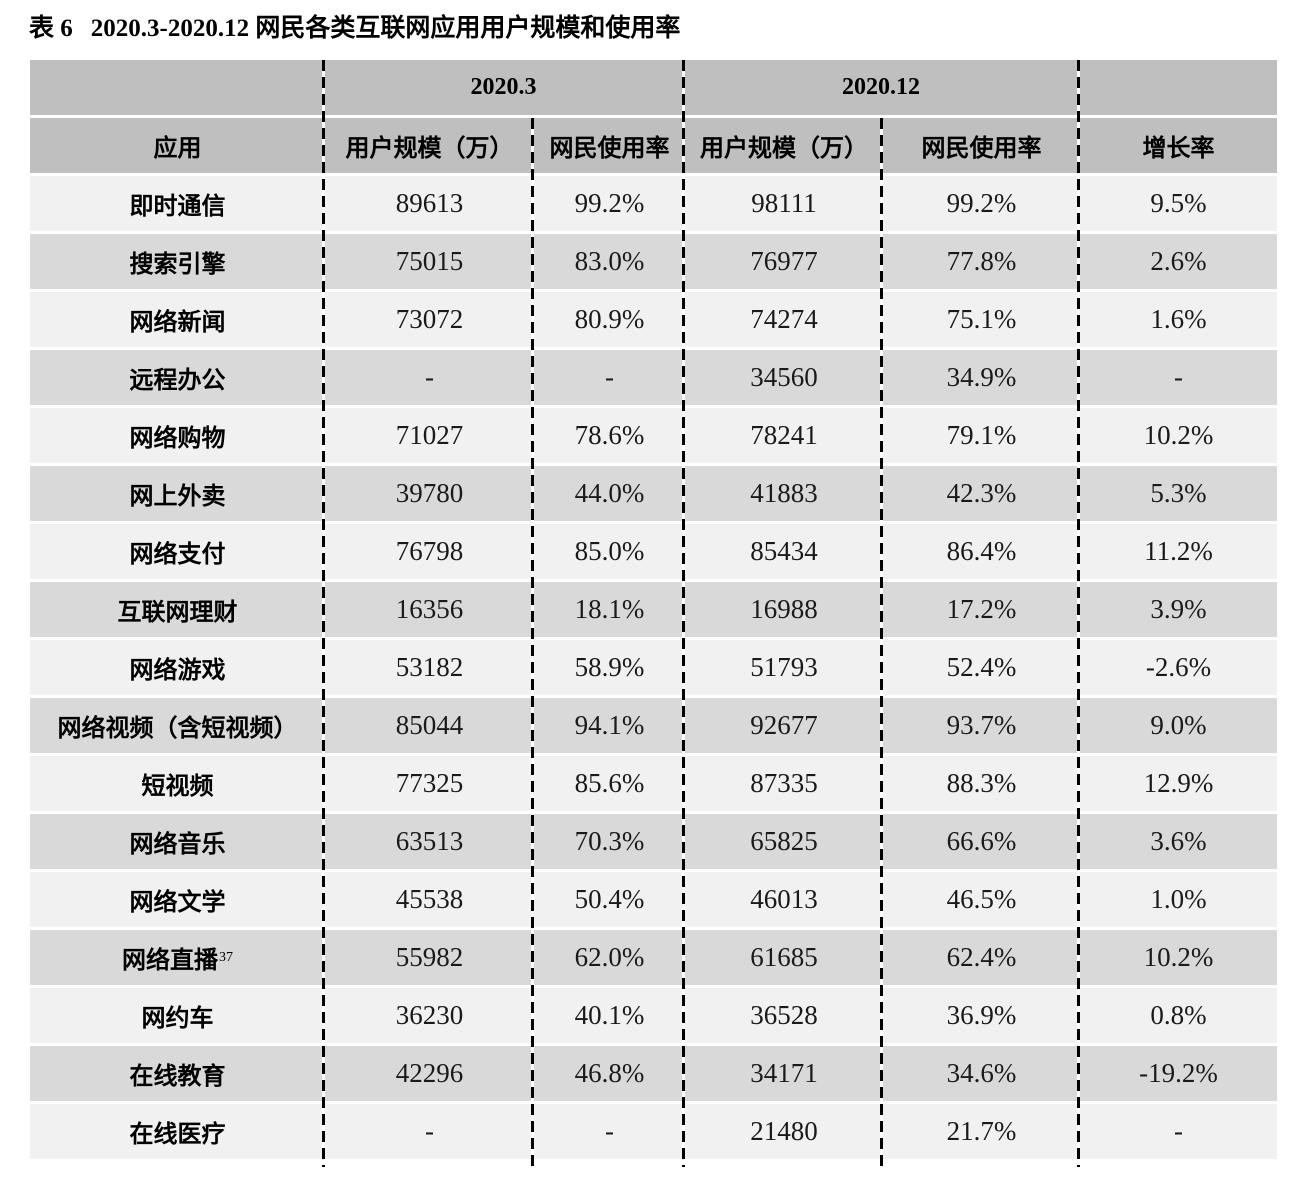  Describe the element at coordinates (653, 1131) in the screenshot. I see `table-row: 在线医疗 - - 21480 21.7% -` at that location.